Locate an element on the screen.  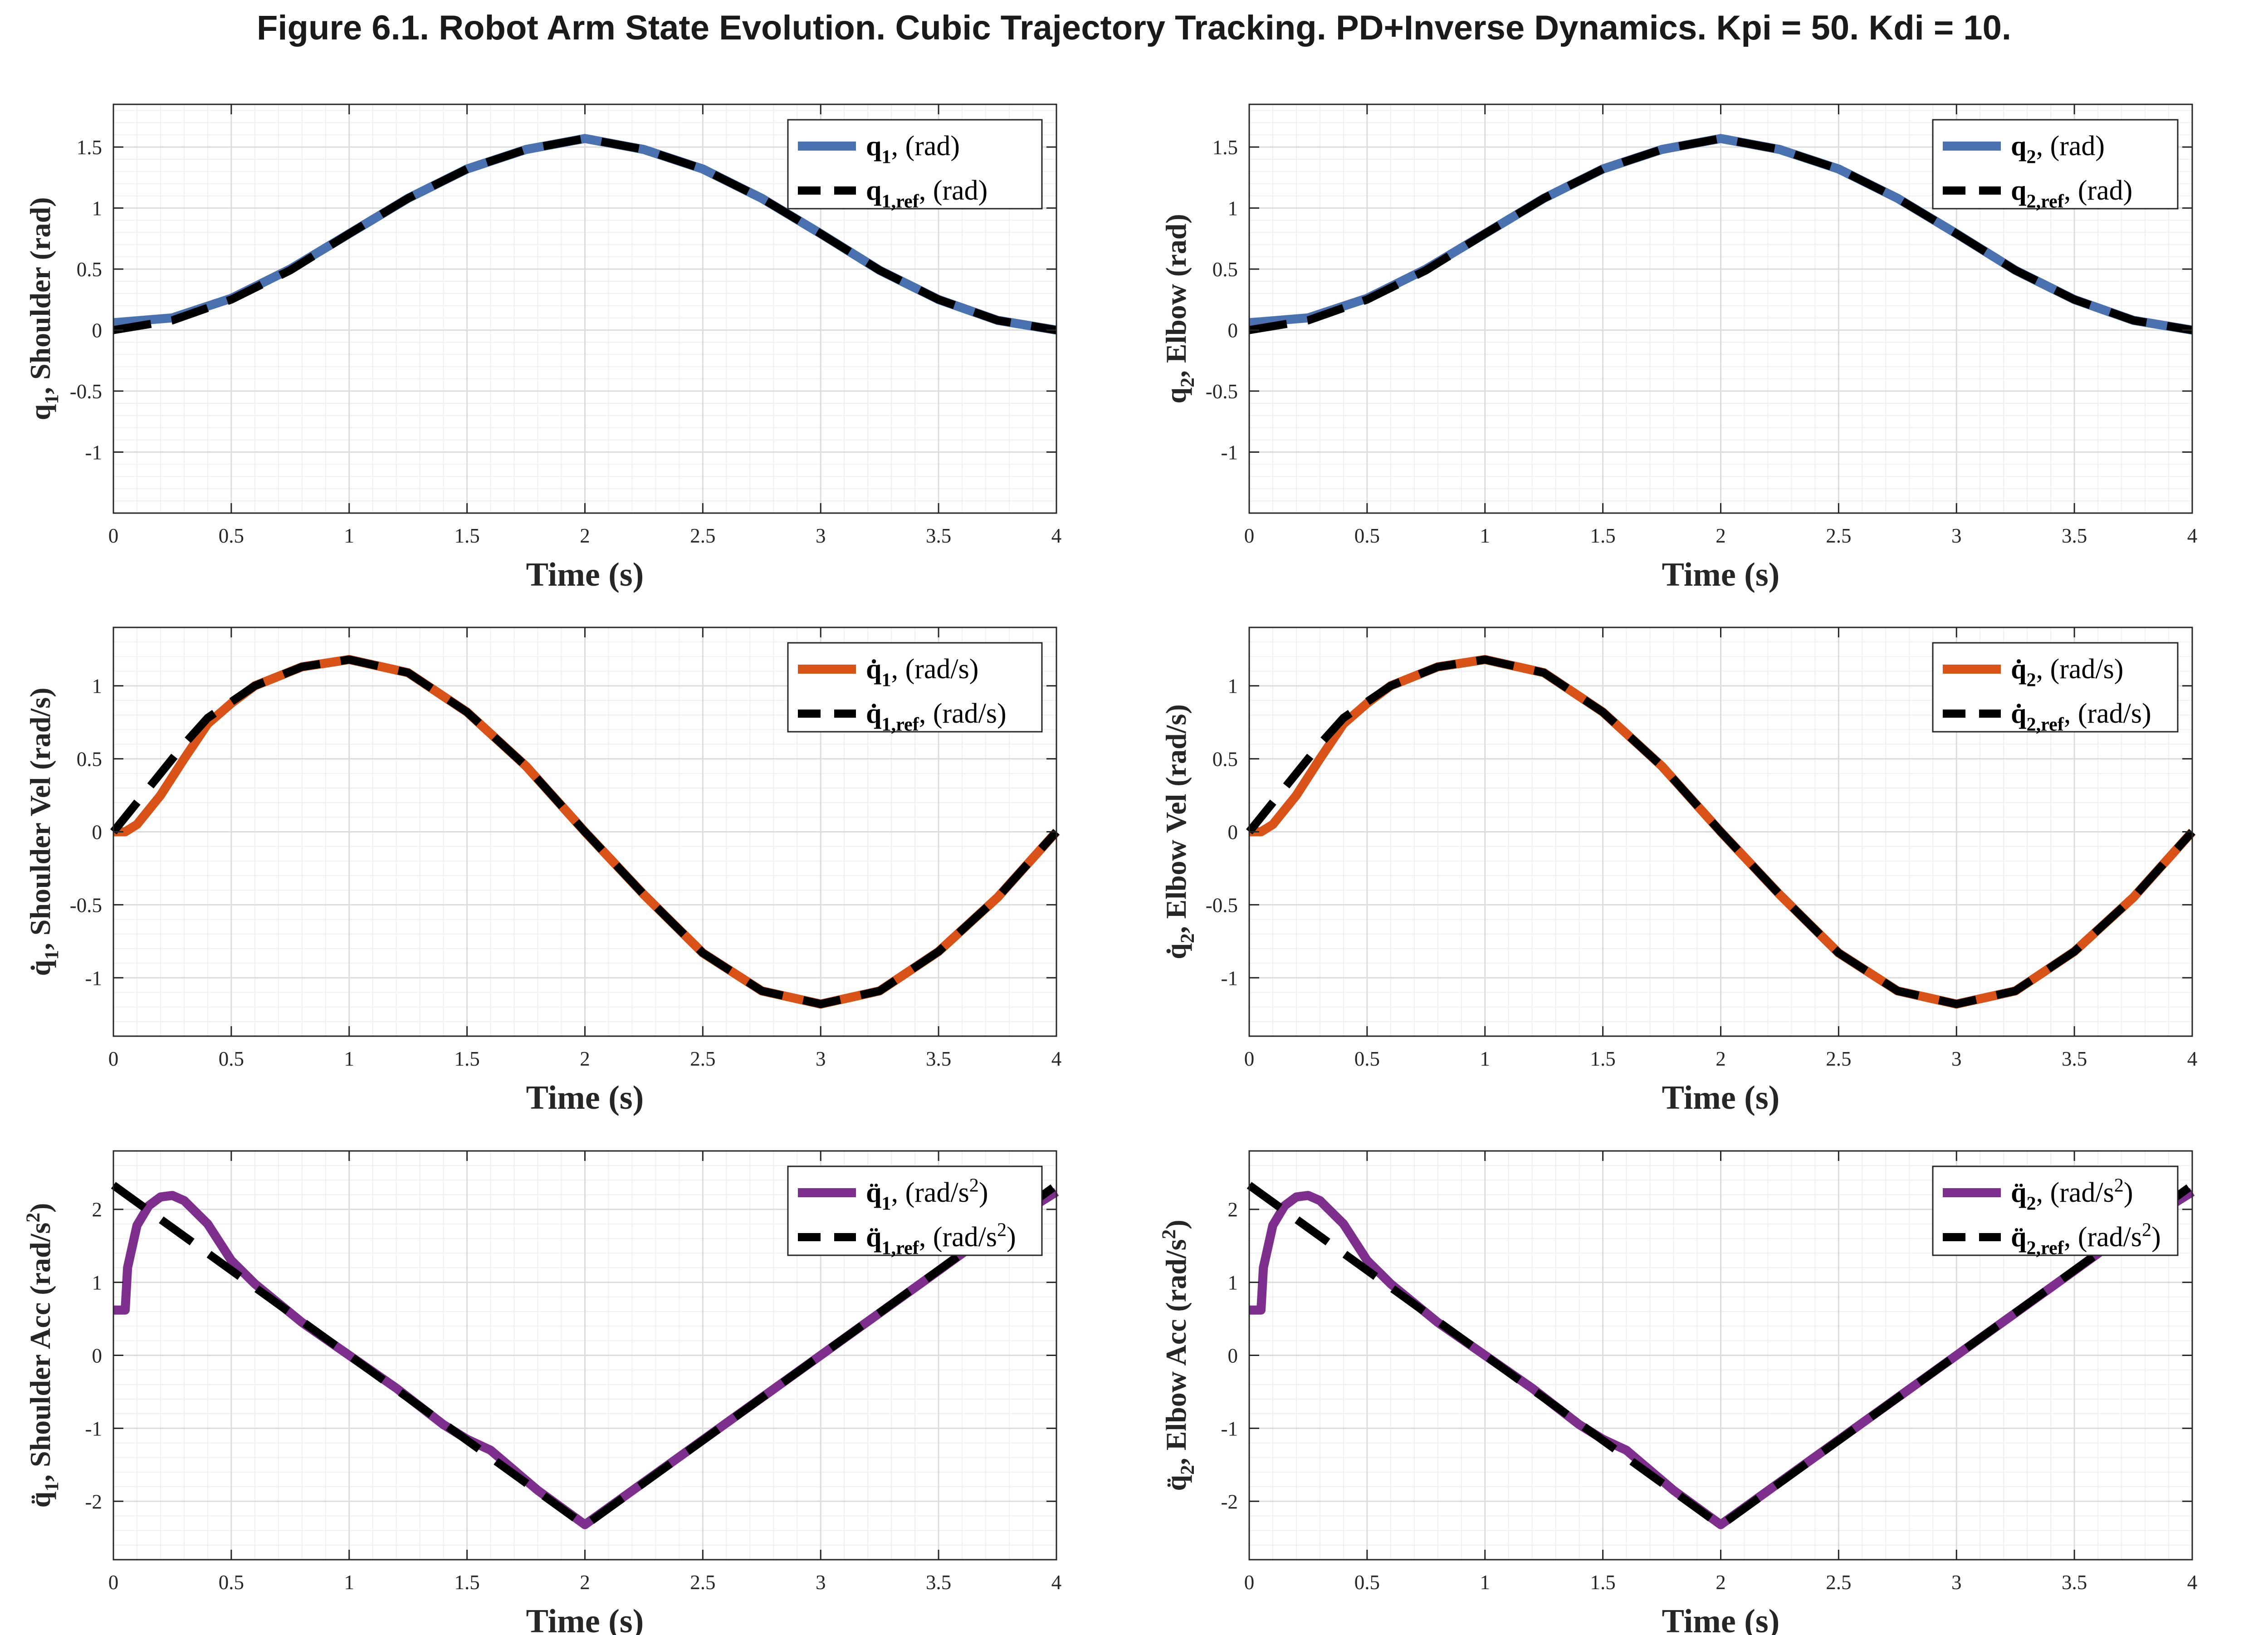
legend-entry: q1,ref, (rad) is located at coordinates (927, 193).